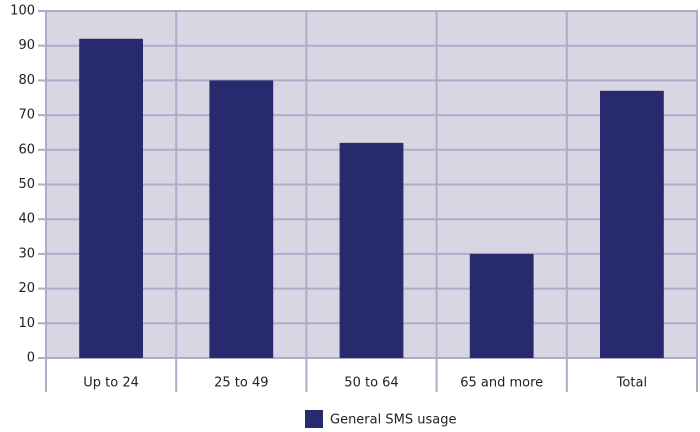  Describe the element at coordinates (631, 383) in the screenshot. I see `x-tick-label: Total` at that location.